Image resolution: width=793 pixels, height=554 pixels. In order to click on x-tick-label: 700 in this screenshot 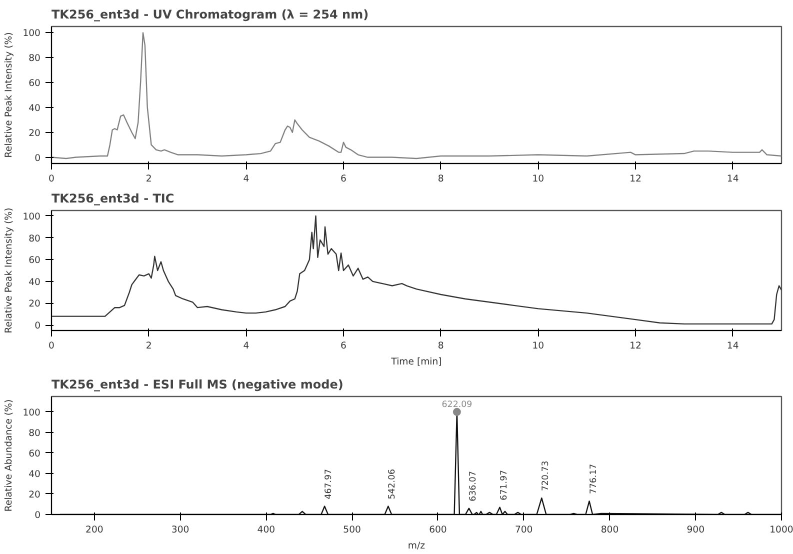, I will do `click(523, 530)`.